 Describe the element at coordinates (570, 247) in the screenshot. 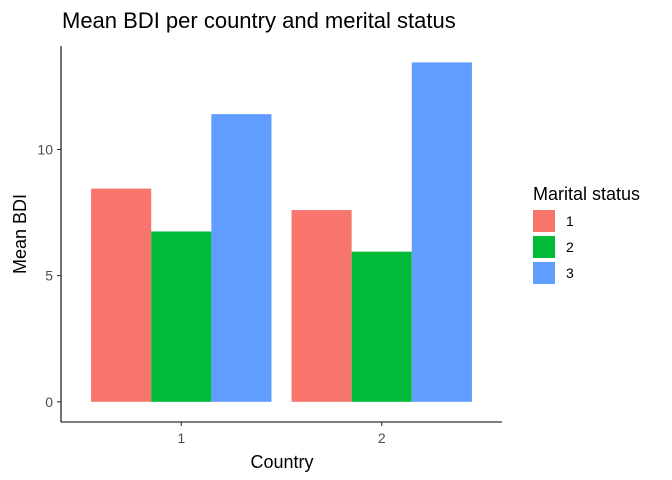

I see `legend-label-2: 2` at that location.